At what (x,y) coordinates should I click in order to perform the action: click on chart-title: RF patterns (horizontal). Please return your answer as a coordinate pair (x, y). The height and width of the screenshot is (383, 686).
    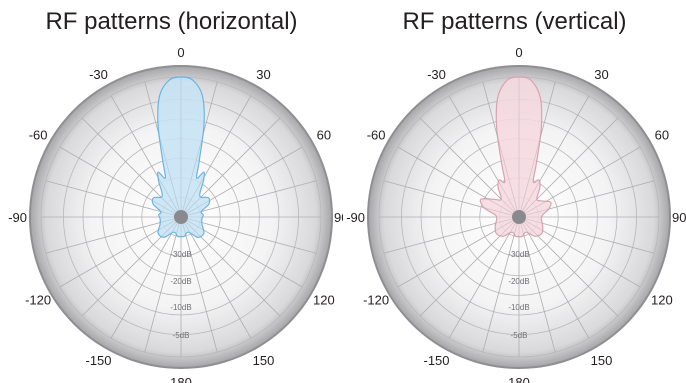
    Looking at the image, I should click on (171, 22).